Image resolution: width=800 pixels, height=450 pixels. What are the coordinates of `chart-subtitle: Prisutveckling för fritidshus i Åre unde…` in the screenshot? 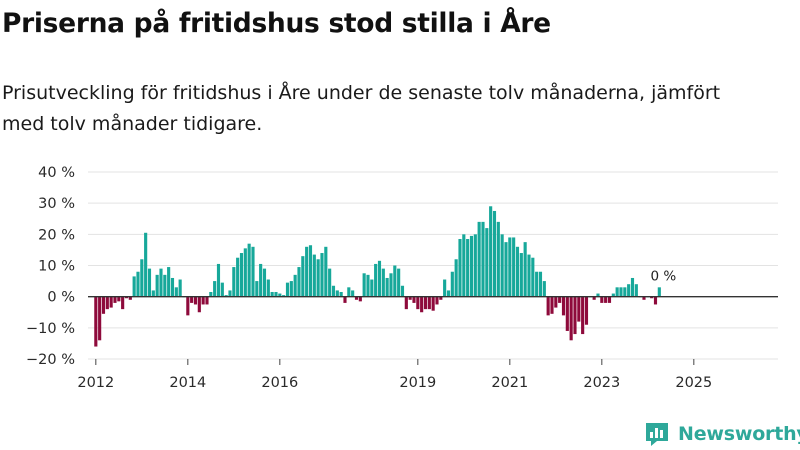 It's located at (361, 108).